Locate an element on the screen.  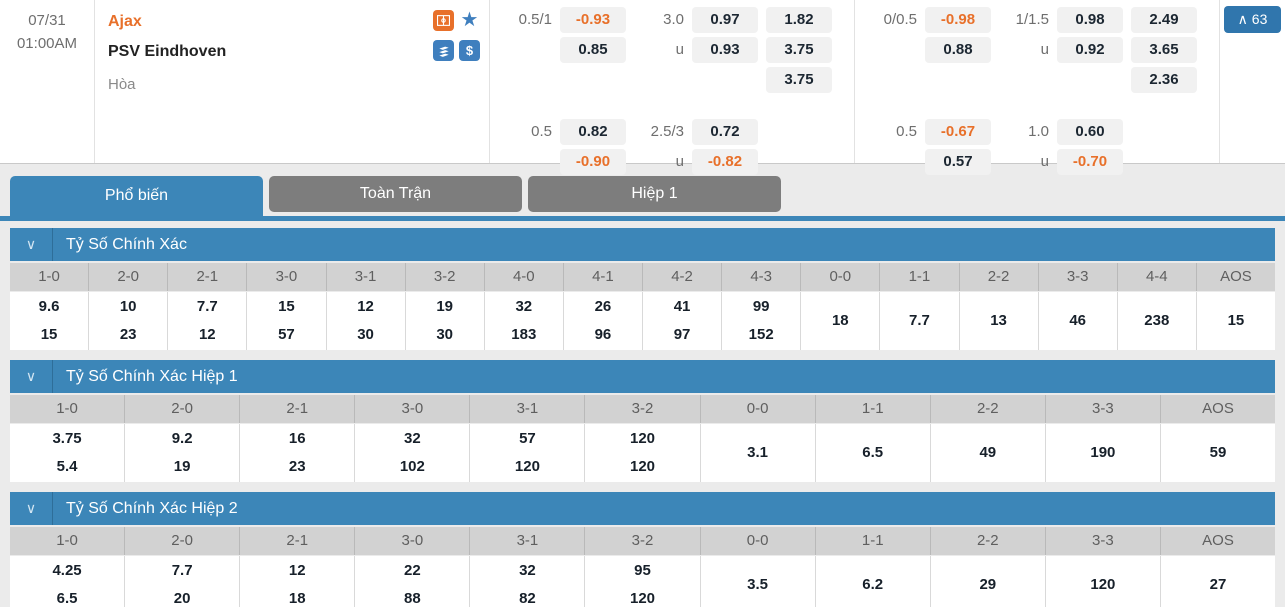
odd-handicap-home: 0.82 is located at coordinates (593, 132).